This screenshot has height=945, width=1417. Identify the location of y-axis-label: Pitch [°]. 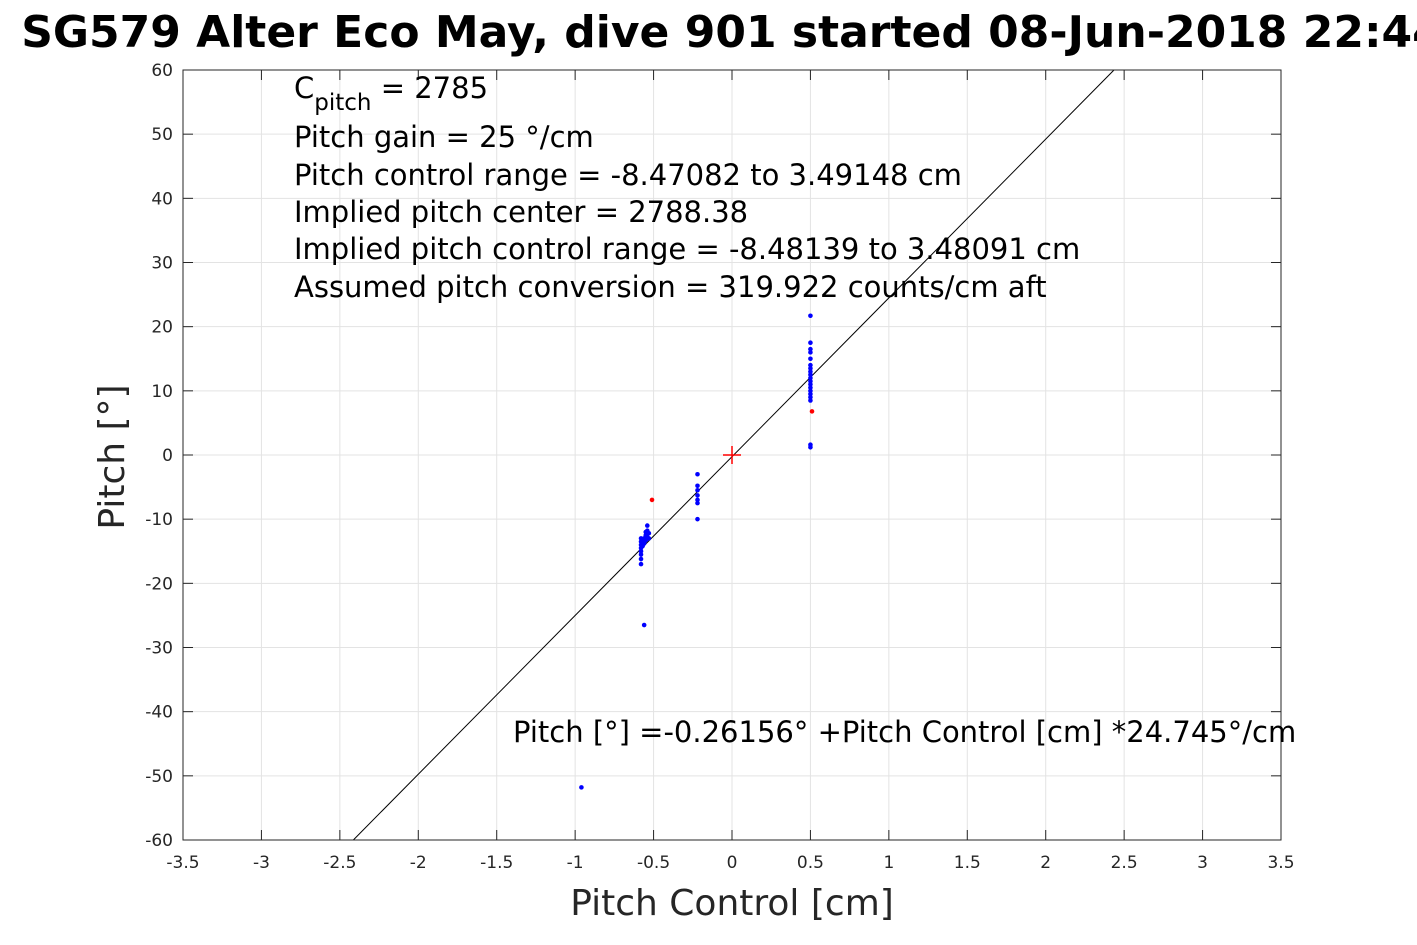
(112, 456).